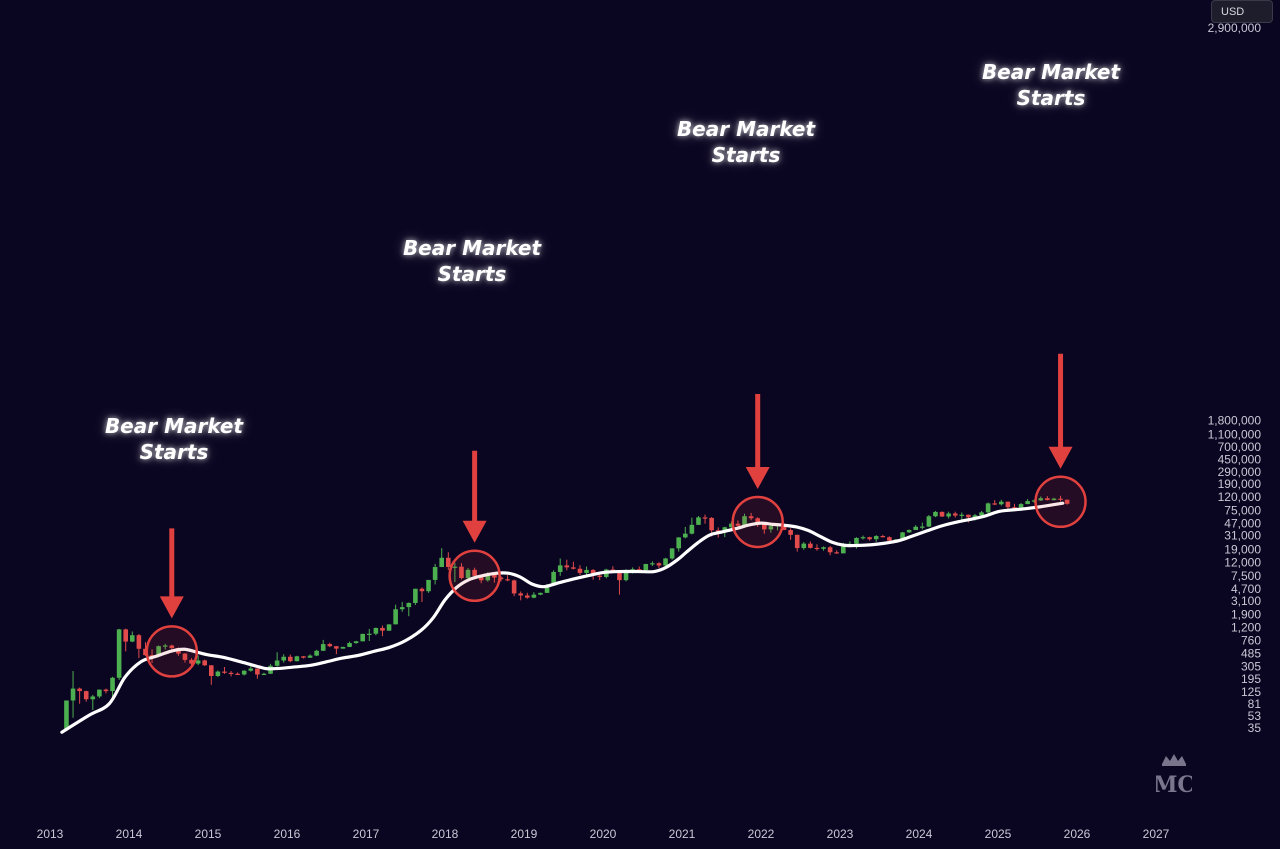  What do you see at coordinates (1251, 692) in the screenshot?
I see `y-tick-label: 125` at bounding box center [1251, 692].